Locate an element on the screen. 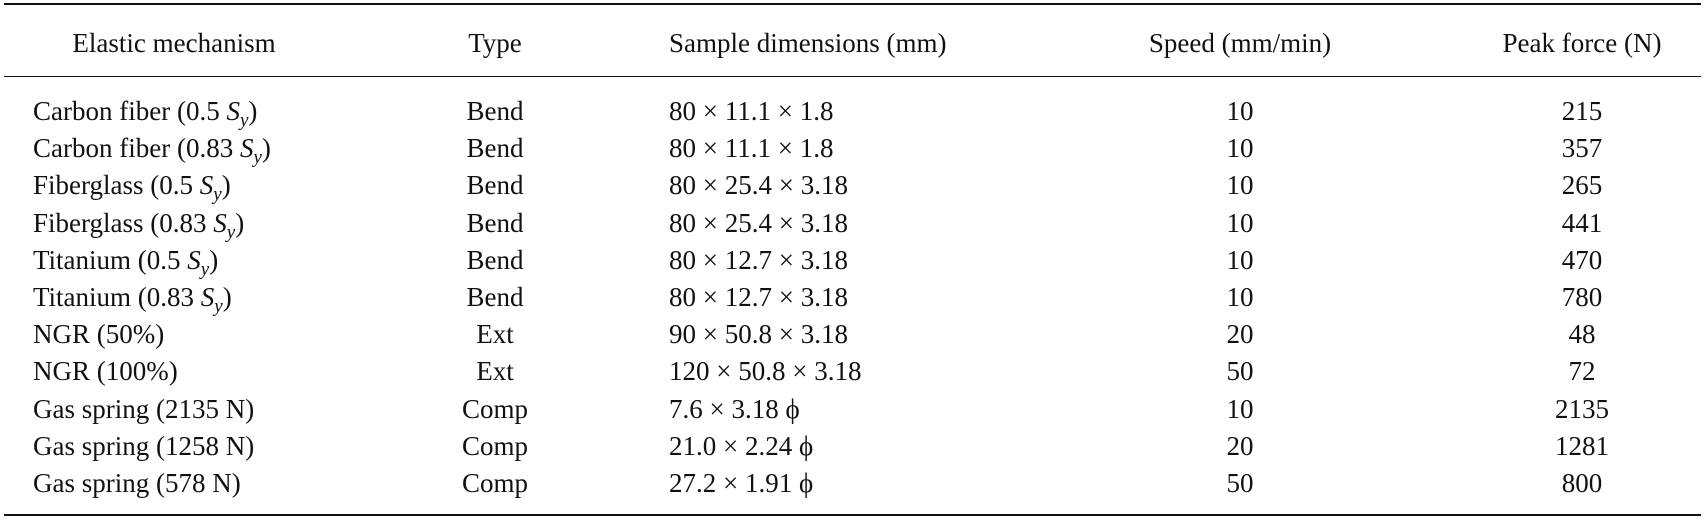 The image size is (1705, 522). table-cell: 90 × 50.8 × 3.18 is located at coordinates (758, 334).